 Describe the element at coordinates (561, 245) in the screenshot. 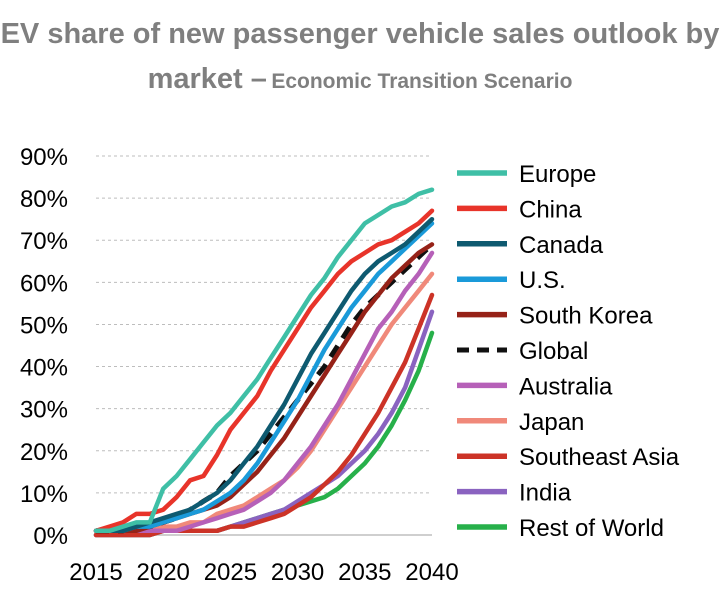

I see `legend-label-canada: Canada` at that location.